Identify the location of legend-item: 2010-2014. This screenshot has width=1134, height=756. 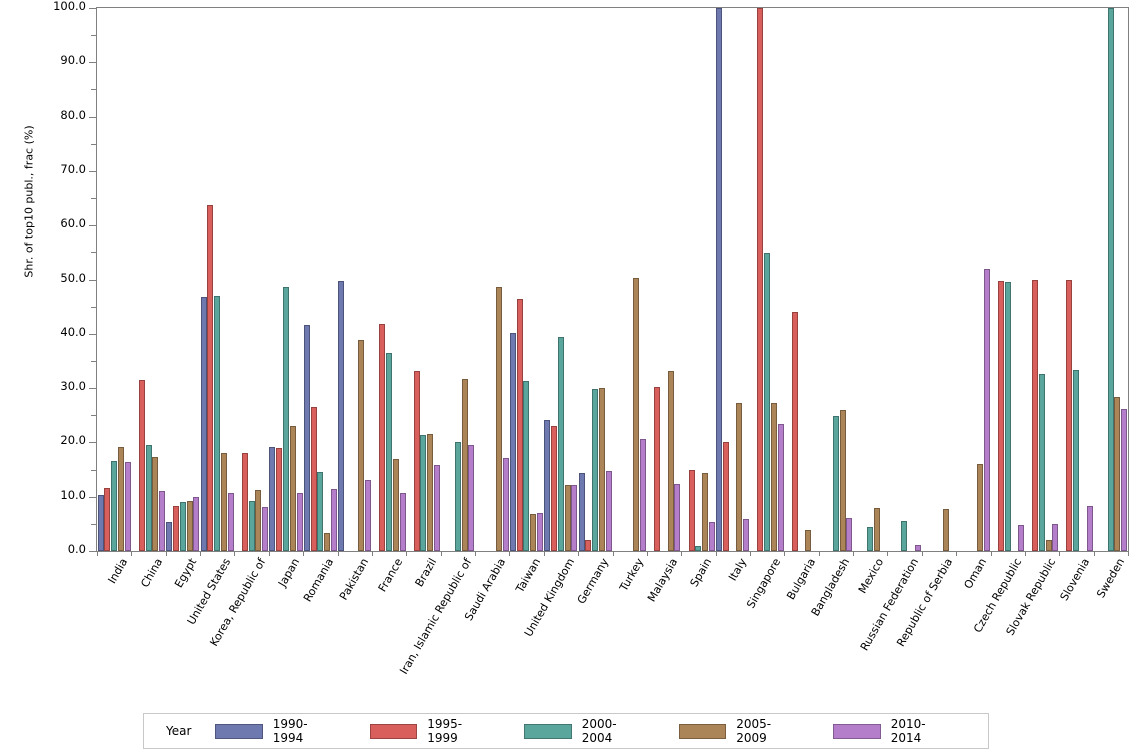
(891, 731).